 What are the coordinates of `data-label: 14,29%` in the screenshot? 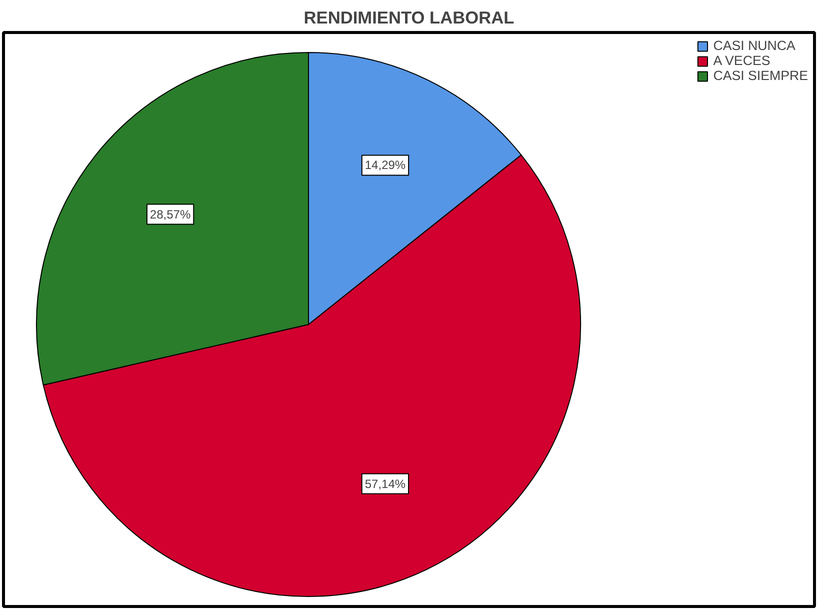 It's located at (385, 165).